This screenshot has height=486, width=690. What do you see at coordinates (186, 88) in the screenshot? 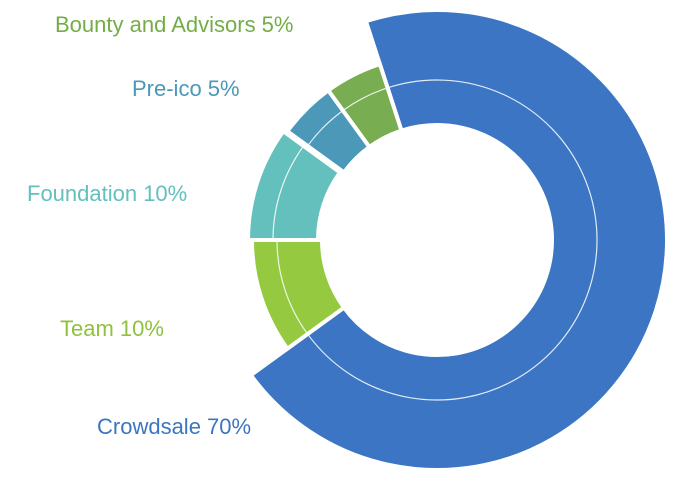
I see `label-pre-ico: Pre-ico 5%` at bounding box center [186, 88].